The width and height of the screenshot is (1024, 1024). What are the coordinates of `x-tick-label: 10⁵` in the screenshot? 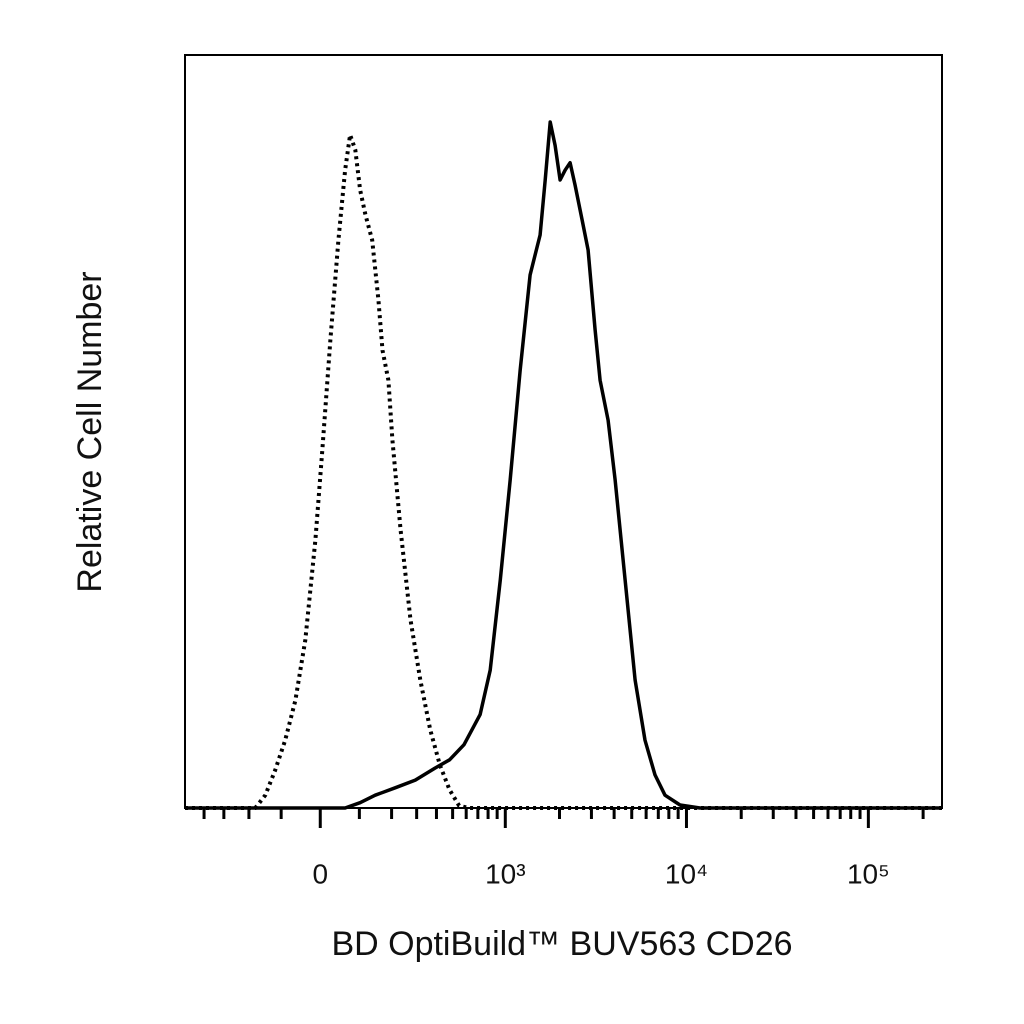 It's located at (868, 873).